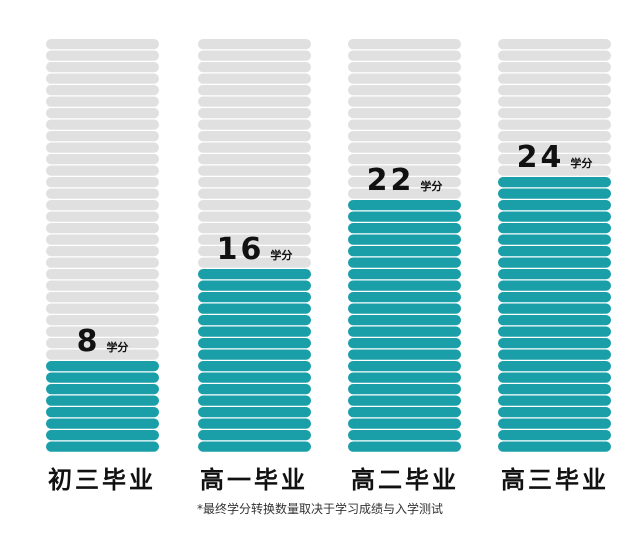 This screenshot has height=541, width=640. I want to click on category-label-0: 初三毕业, so click(102, 480).